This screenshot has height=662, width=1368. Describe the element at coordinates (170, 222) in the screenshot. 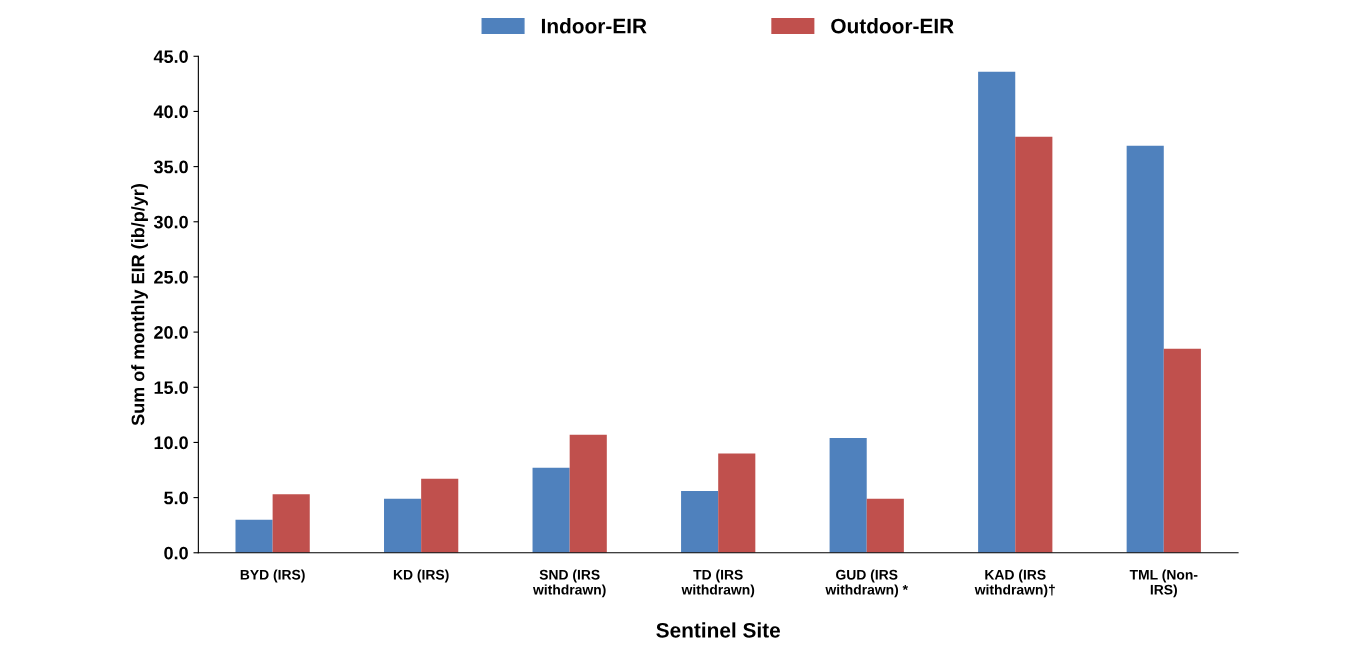

I see `y-tick-label: 30.0` at that location.